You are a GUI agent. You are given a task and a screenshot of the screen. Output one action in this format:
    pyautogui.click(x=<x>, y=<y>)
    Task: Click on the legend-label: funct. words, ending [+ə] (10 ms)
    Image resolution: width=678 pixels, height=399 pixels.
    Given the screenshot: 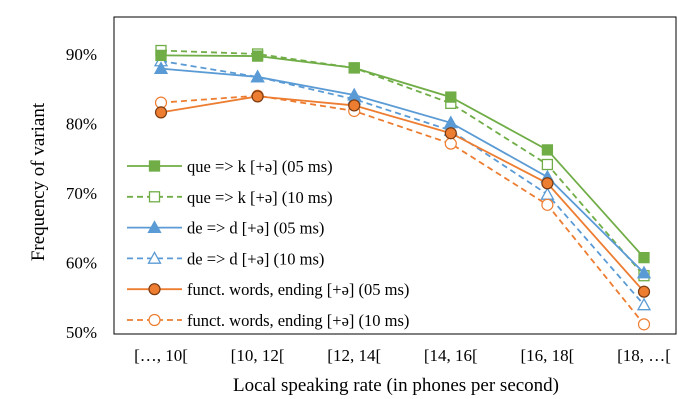 What is the action you would take?
    pyautogui.click(x=298, y=320)
    